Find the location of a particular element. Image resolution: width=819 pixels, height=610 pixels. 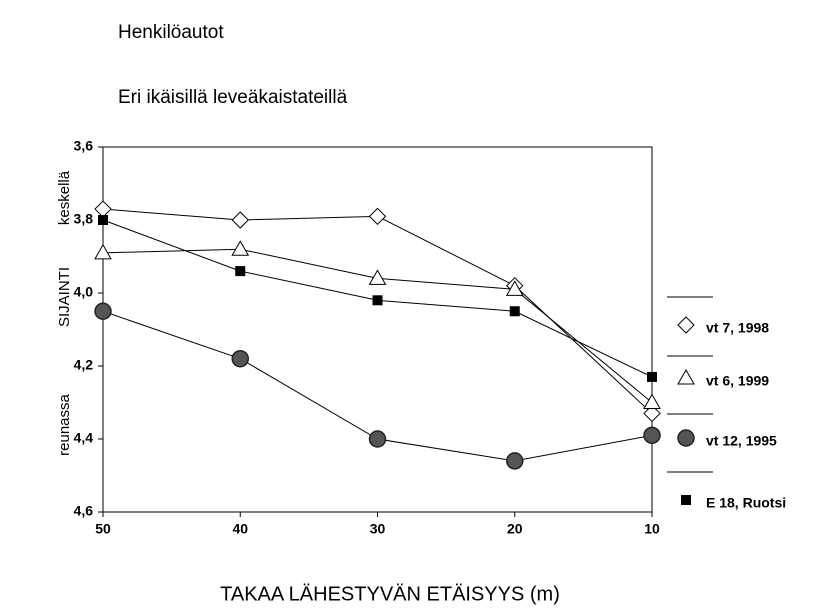

legend-label: vt 7, 1998 is located at coordinates (737, 328).